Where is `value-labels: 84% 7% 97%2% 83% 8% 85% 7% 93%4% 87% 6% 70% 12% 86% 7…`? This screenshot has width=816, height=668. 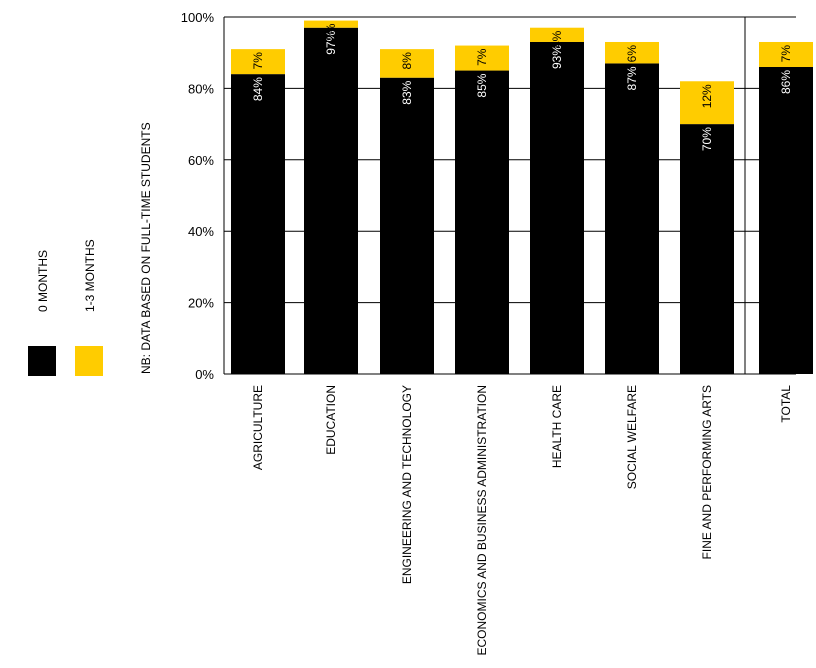 value-labels: 84% 7% 97%2% 83% 8% 85% 7% 93%4% 87% 6% 70% 12% 86% 7… is located at coordinates (522, 87).